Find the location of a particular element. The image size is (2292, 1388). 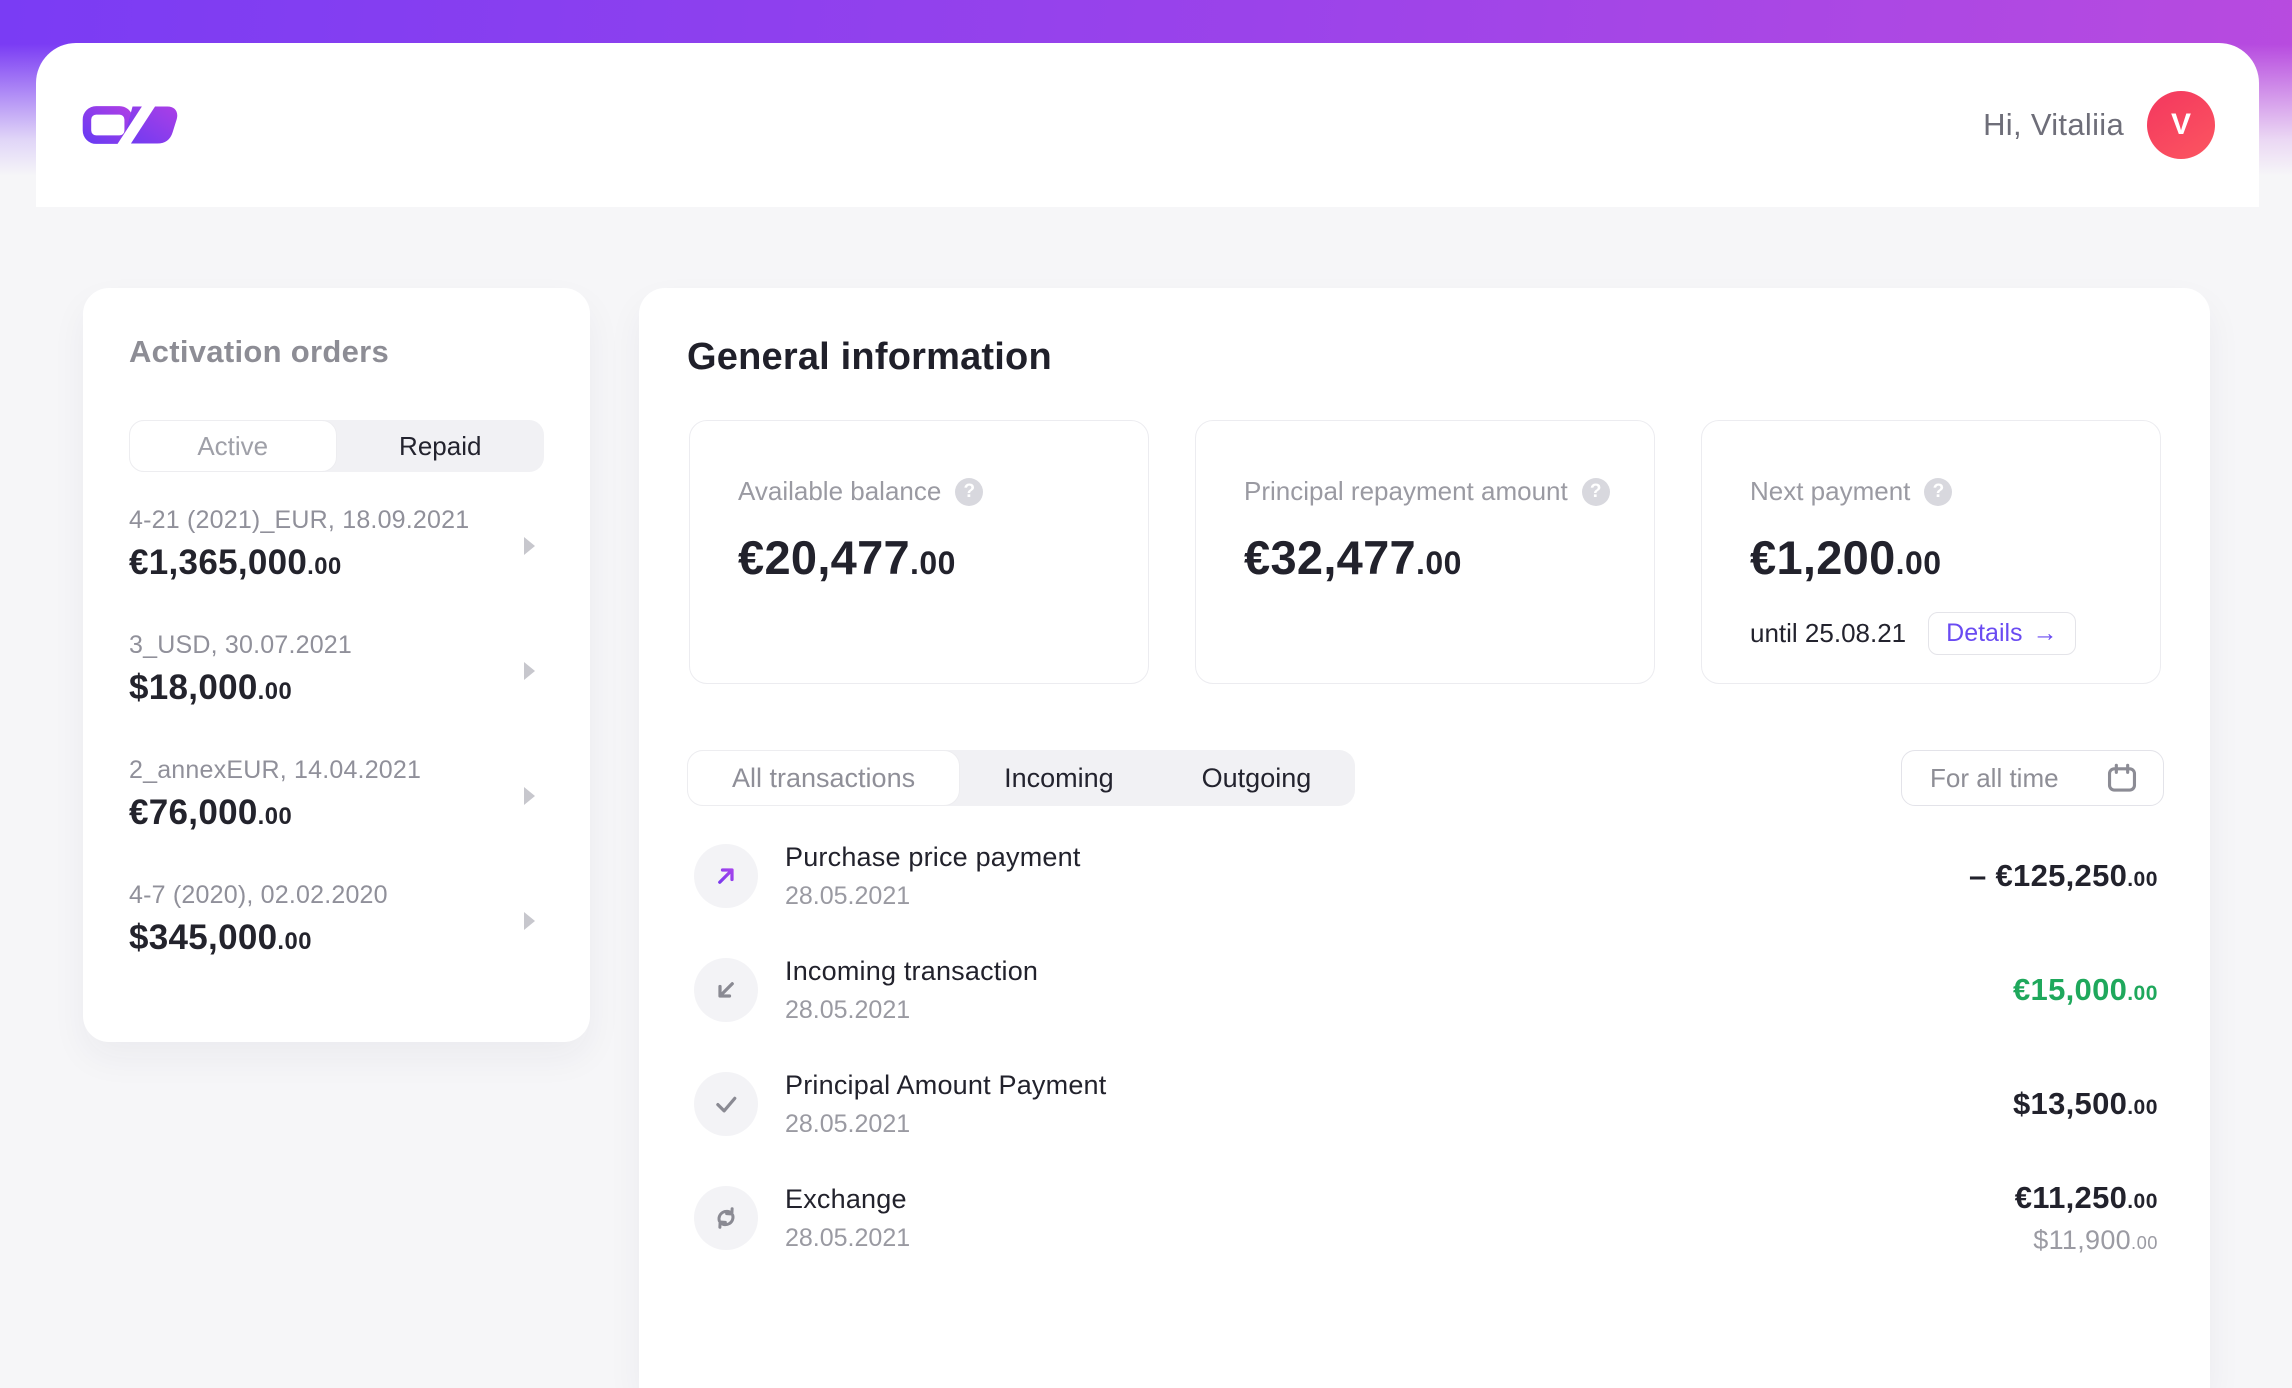

card-label: Available balance is located at coordinates (840, 491).